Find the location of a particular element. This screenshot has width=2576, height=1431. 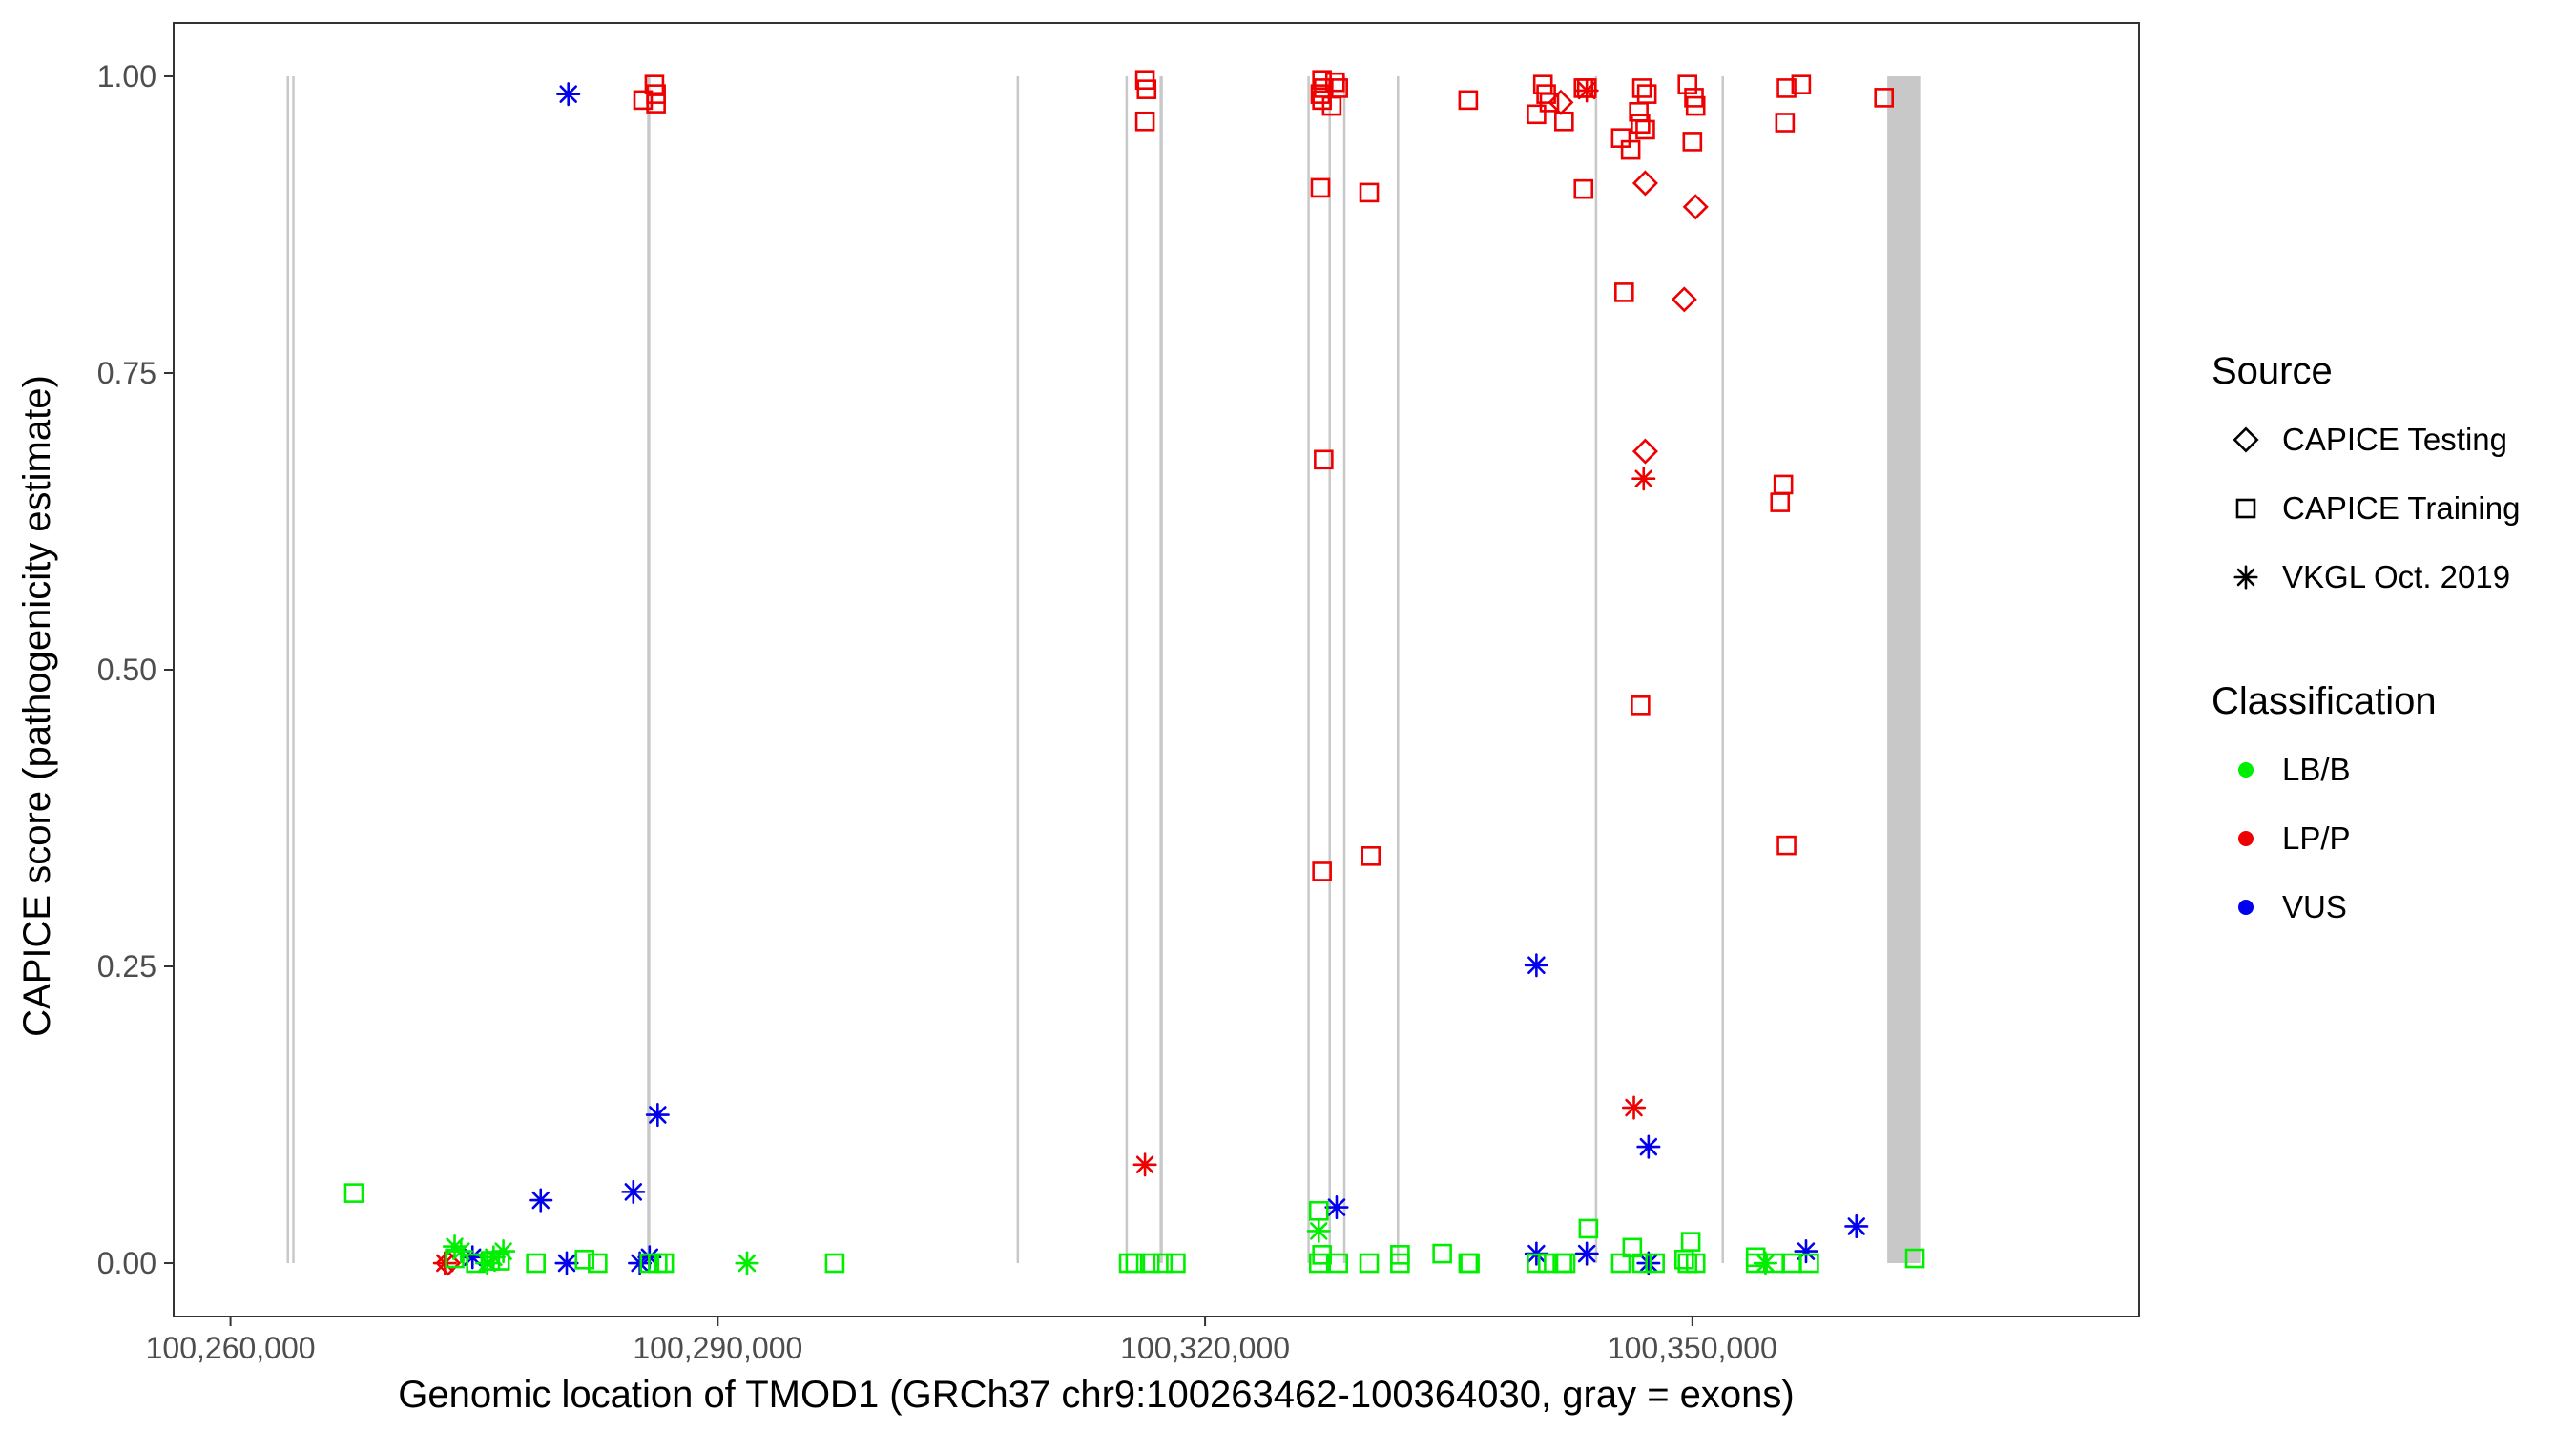

legend-label: CAPICE Training is located at coordinates (2401, 508).